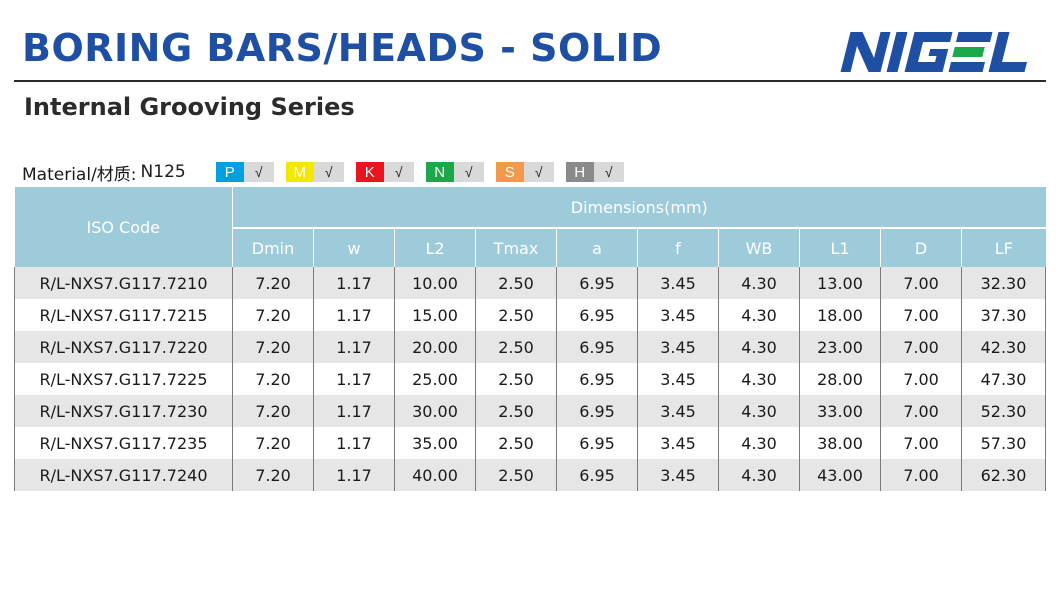 The width and height of the screenshot is (1060, 600). What do you see at coordinates (163, 172) in the screenshot?
I see `material-grade: N125` at bounding box center [163, 172].